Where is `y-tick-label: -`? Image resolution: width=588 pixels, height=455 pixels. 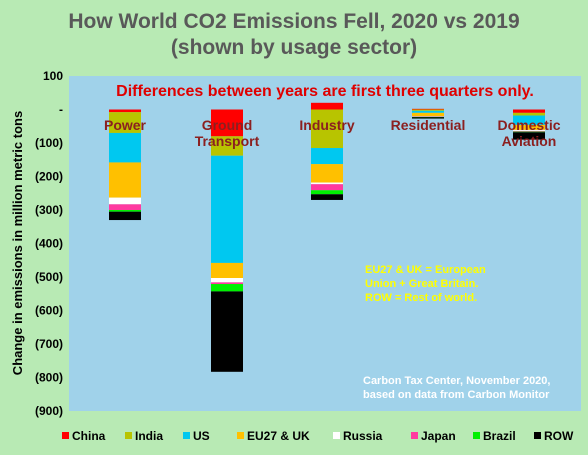 y-tick-label: - is located at coordinates (61, 110).